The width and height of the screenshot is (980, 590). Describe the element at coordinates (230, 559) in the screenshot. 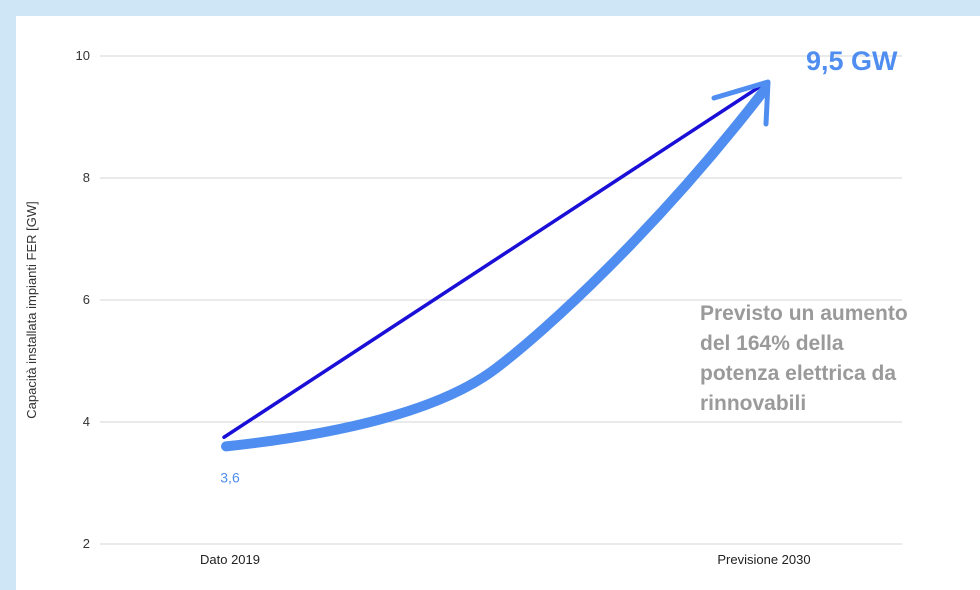

I see `x-category-label: Dato 2019` at that location.